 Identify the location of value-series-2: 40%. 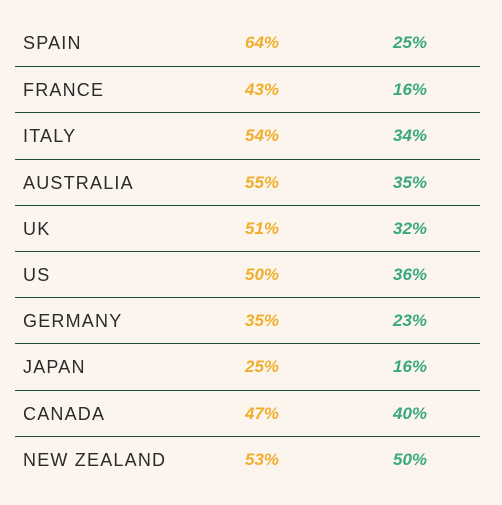
(410, 413).